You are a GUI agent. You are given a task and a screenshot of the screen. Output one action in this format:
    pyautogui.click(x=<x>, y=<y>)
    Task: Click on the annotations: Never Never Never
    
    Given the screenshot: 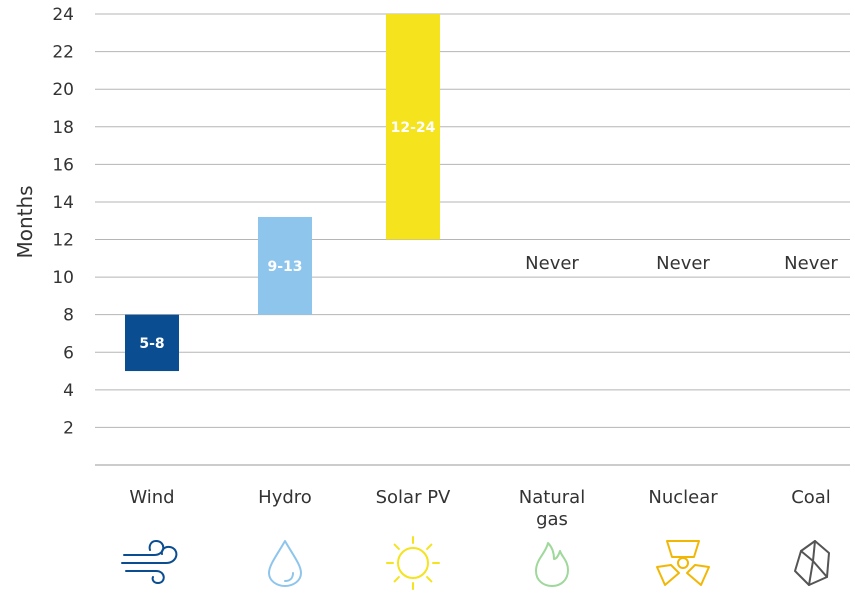 What is the action you would take?
    pyautogui.click(x=681, y=263)
    